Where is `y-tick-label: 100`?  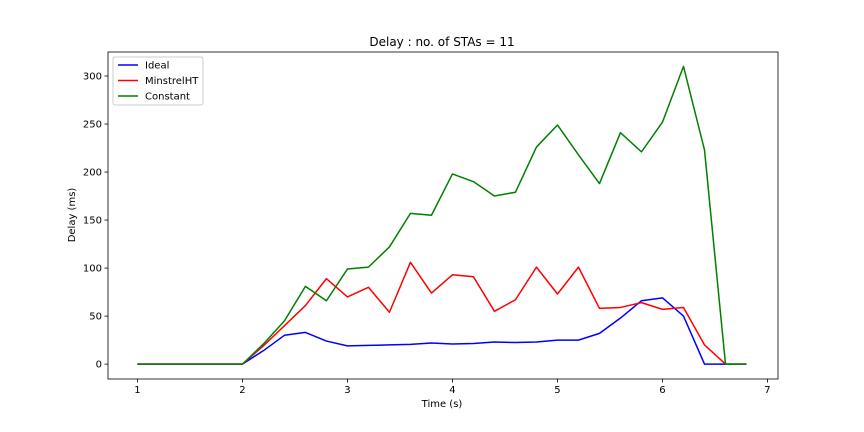 y-tick-label: 100 is located at coordinates (92, 269).